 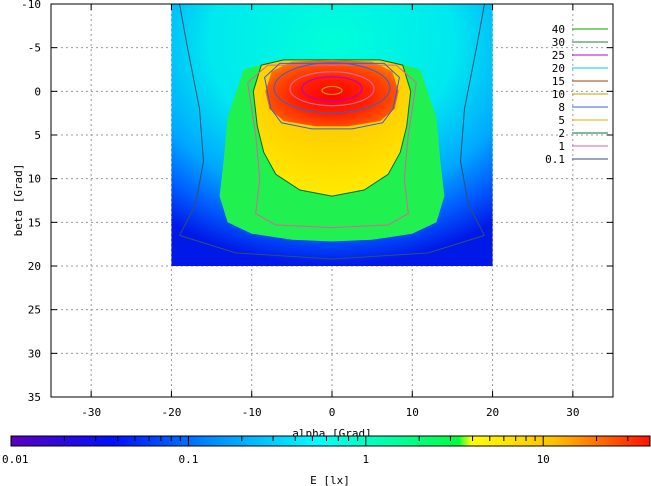 I want to click on colorbar-tick-label: 0.1, so click(x=188, y=459).